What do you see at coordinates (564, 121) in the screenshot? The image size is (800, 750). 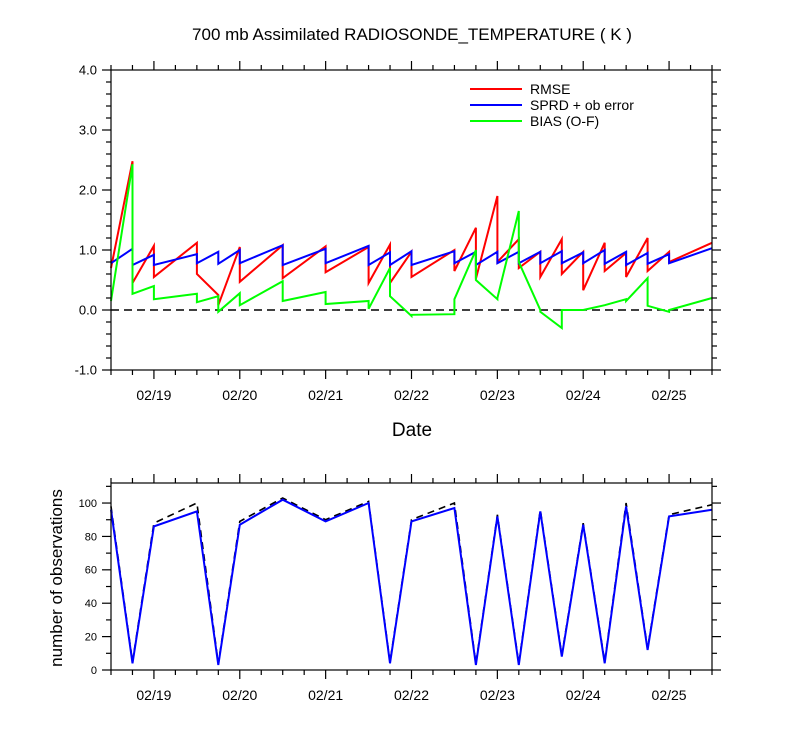 I see `legend-label-bias-o-f: BIAS (O-F)` at bounding box center [564, 121].